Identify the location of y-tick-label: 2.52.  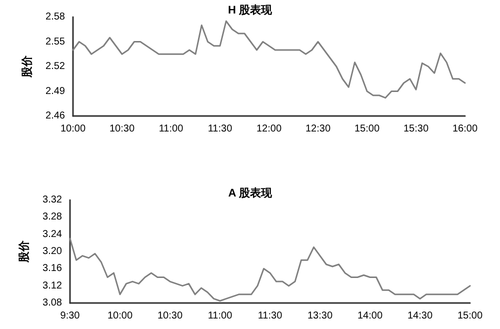
(56, 66).